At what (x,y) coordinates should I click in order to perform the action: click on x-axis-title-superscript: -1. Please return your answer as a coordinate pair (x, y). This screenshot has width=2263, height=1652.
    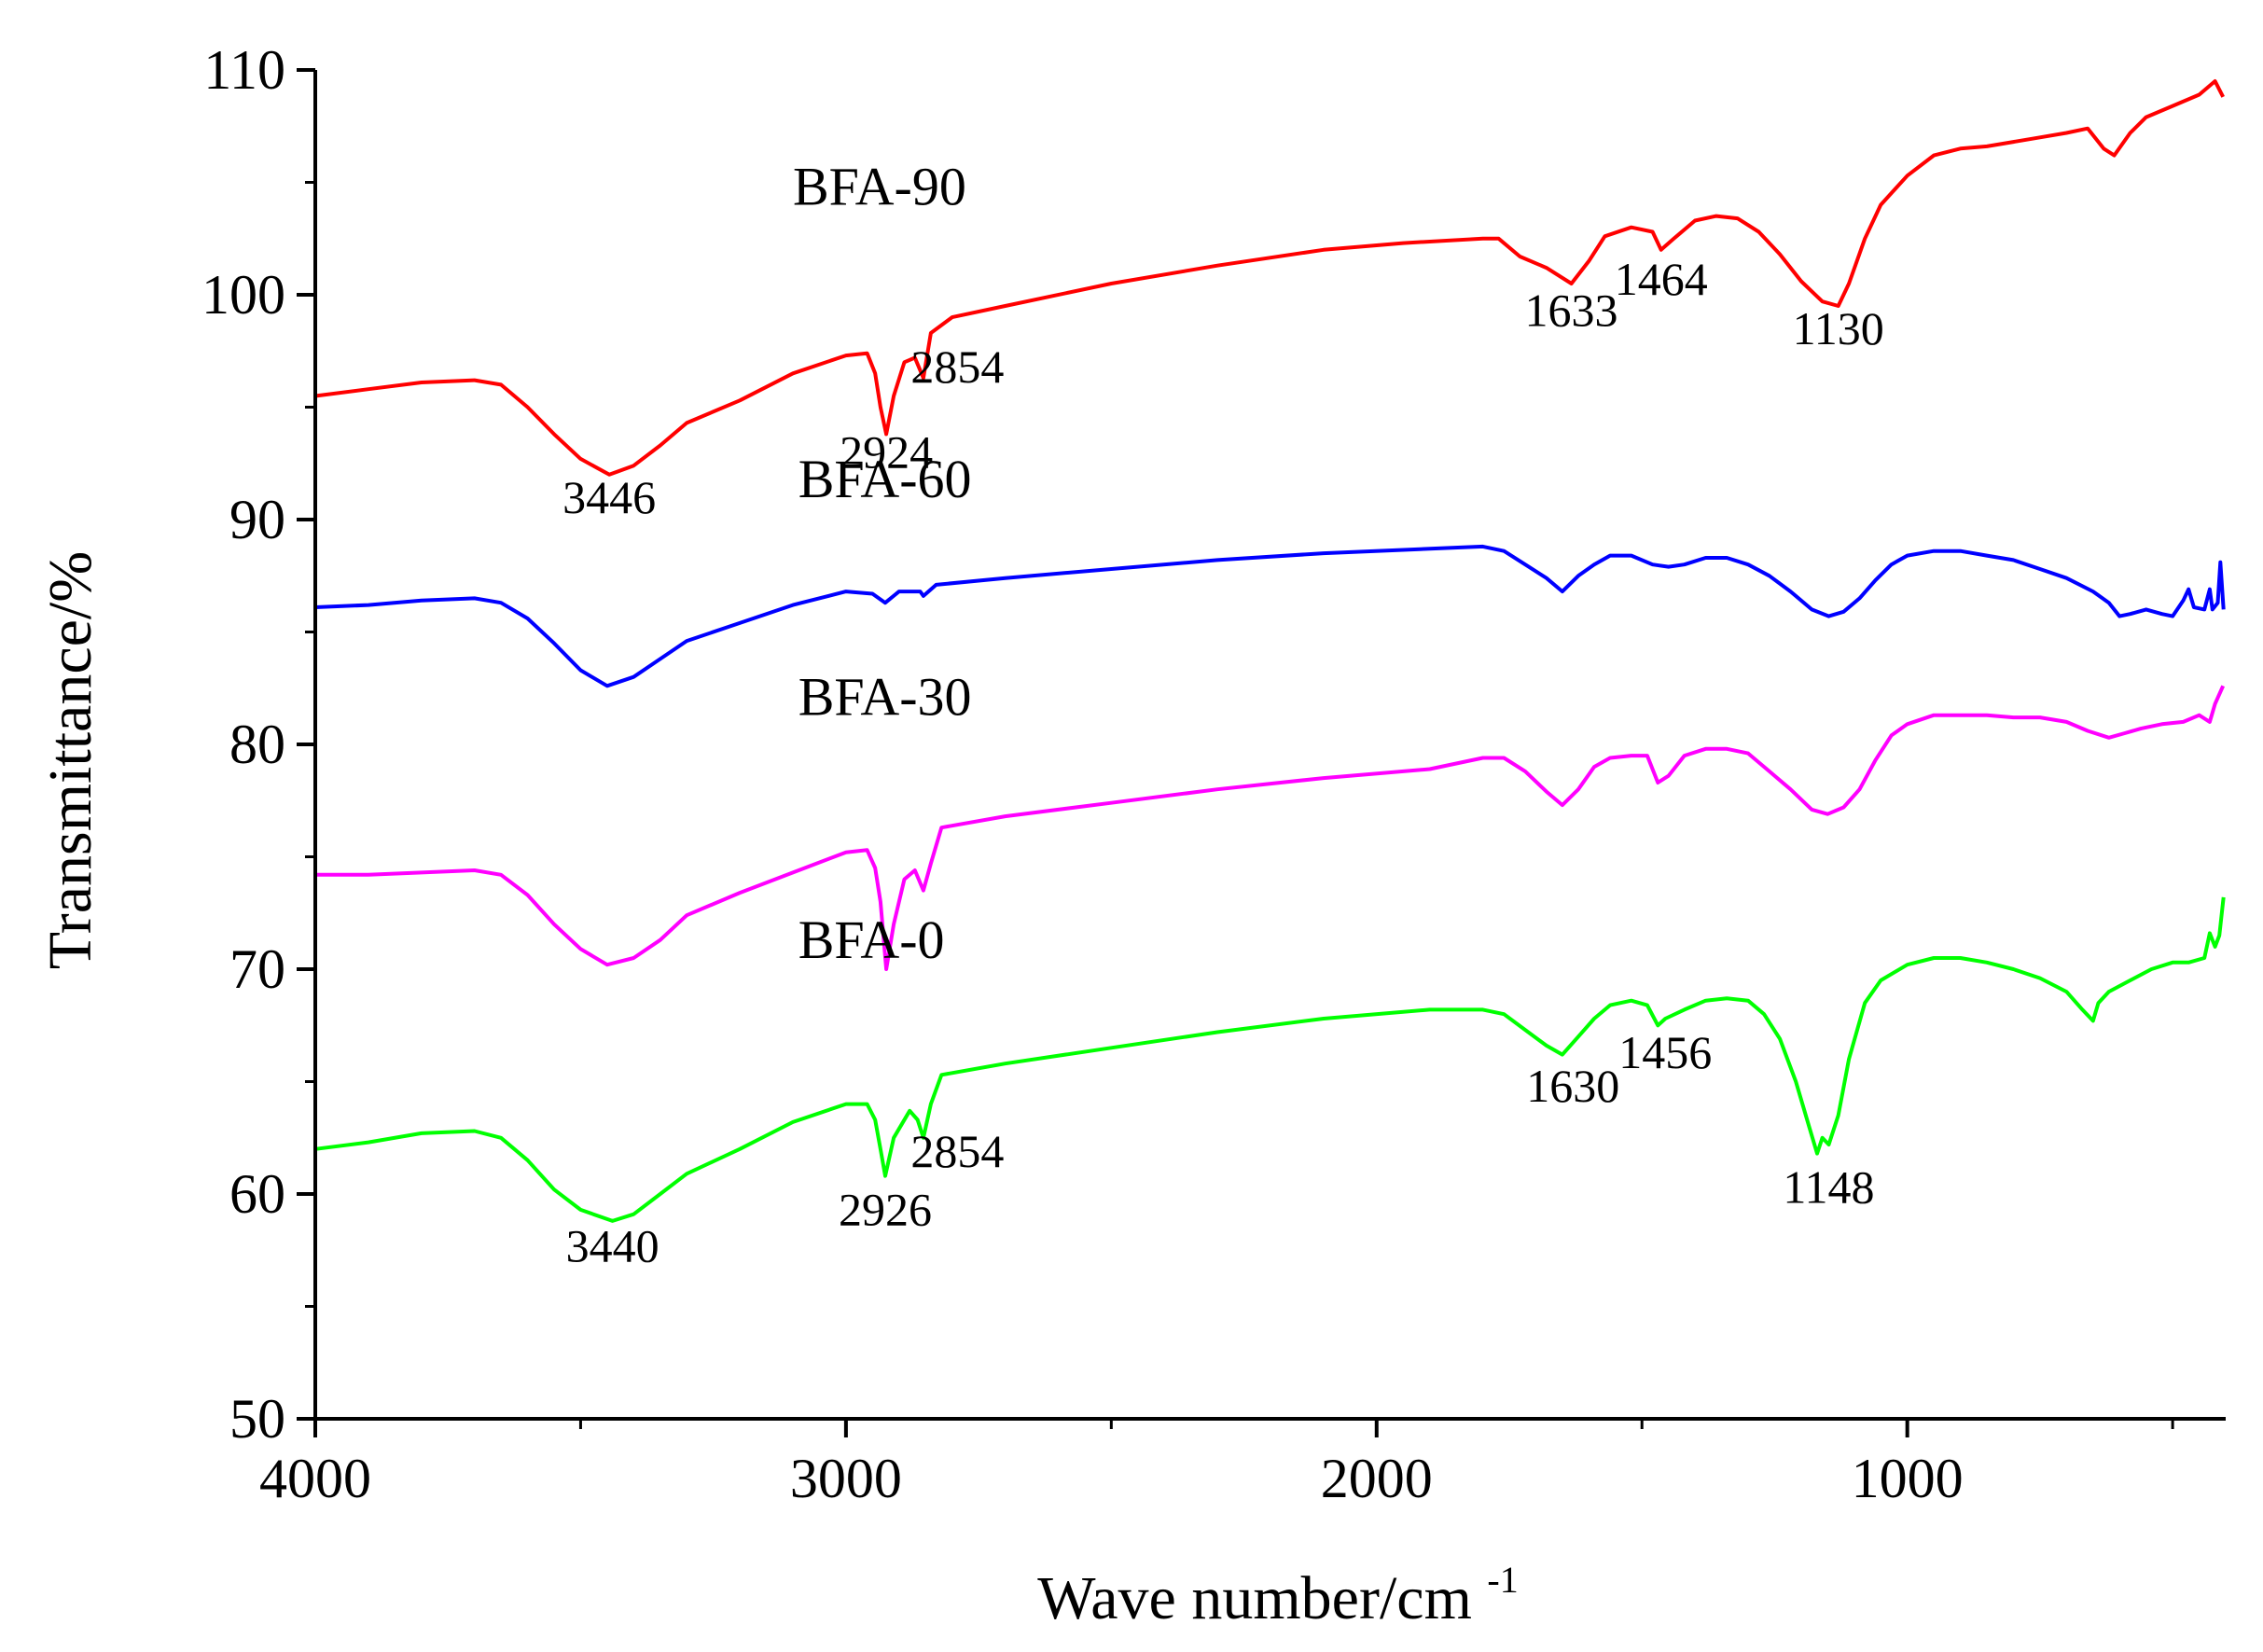
    Looking at the image, I should click on (1502, 1580).